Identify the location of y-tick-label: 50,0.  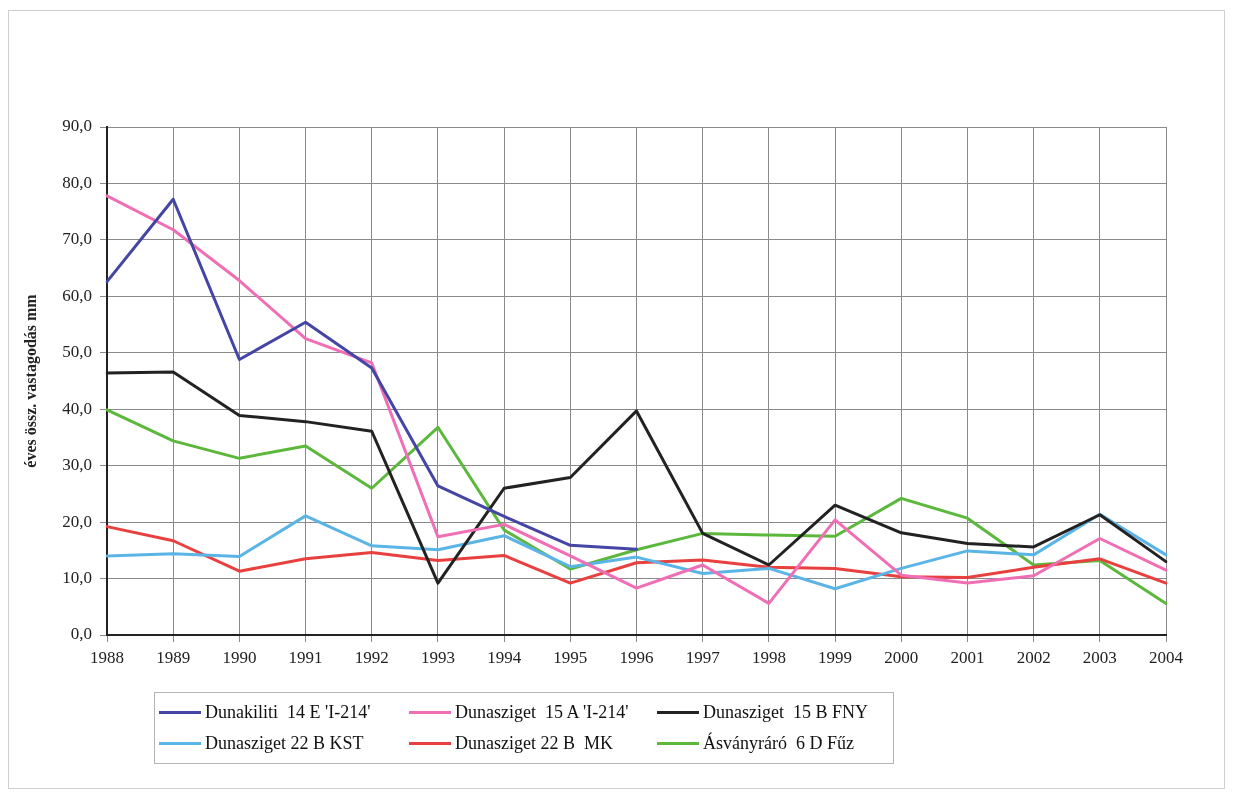
(77, 352).